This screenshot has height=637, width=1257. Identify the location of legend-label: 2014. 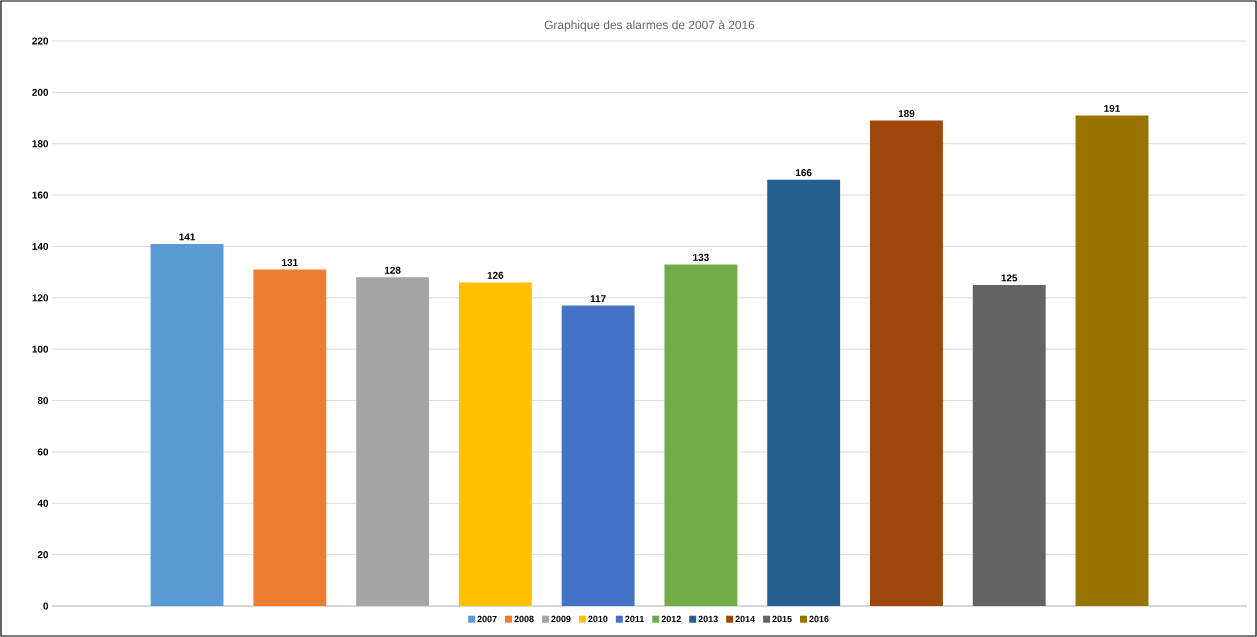
(745, 619).